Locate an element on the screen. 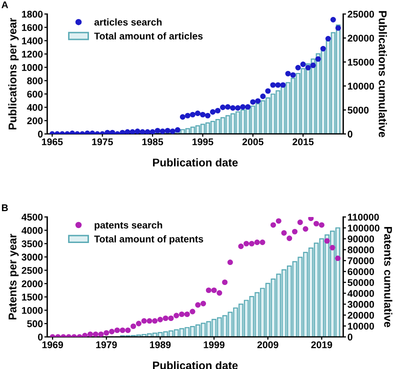 This screenshot has width=400, height=369. y2-tick-label: 5000 is located at coordinates (358, 110).